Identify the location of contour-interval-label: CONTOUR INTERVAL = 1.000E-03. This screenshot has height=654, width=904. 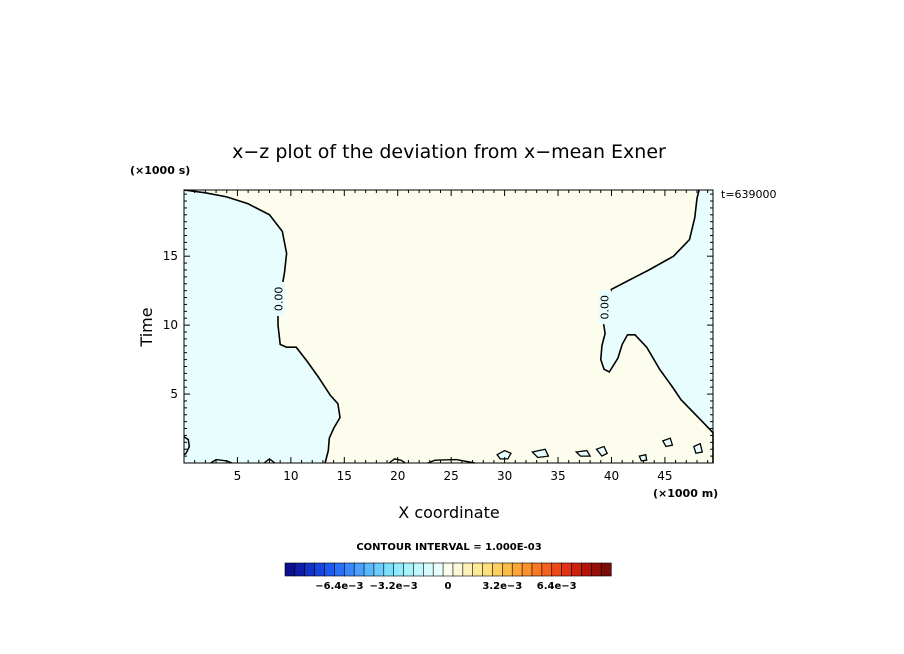
(448, 547).